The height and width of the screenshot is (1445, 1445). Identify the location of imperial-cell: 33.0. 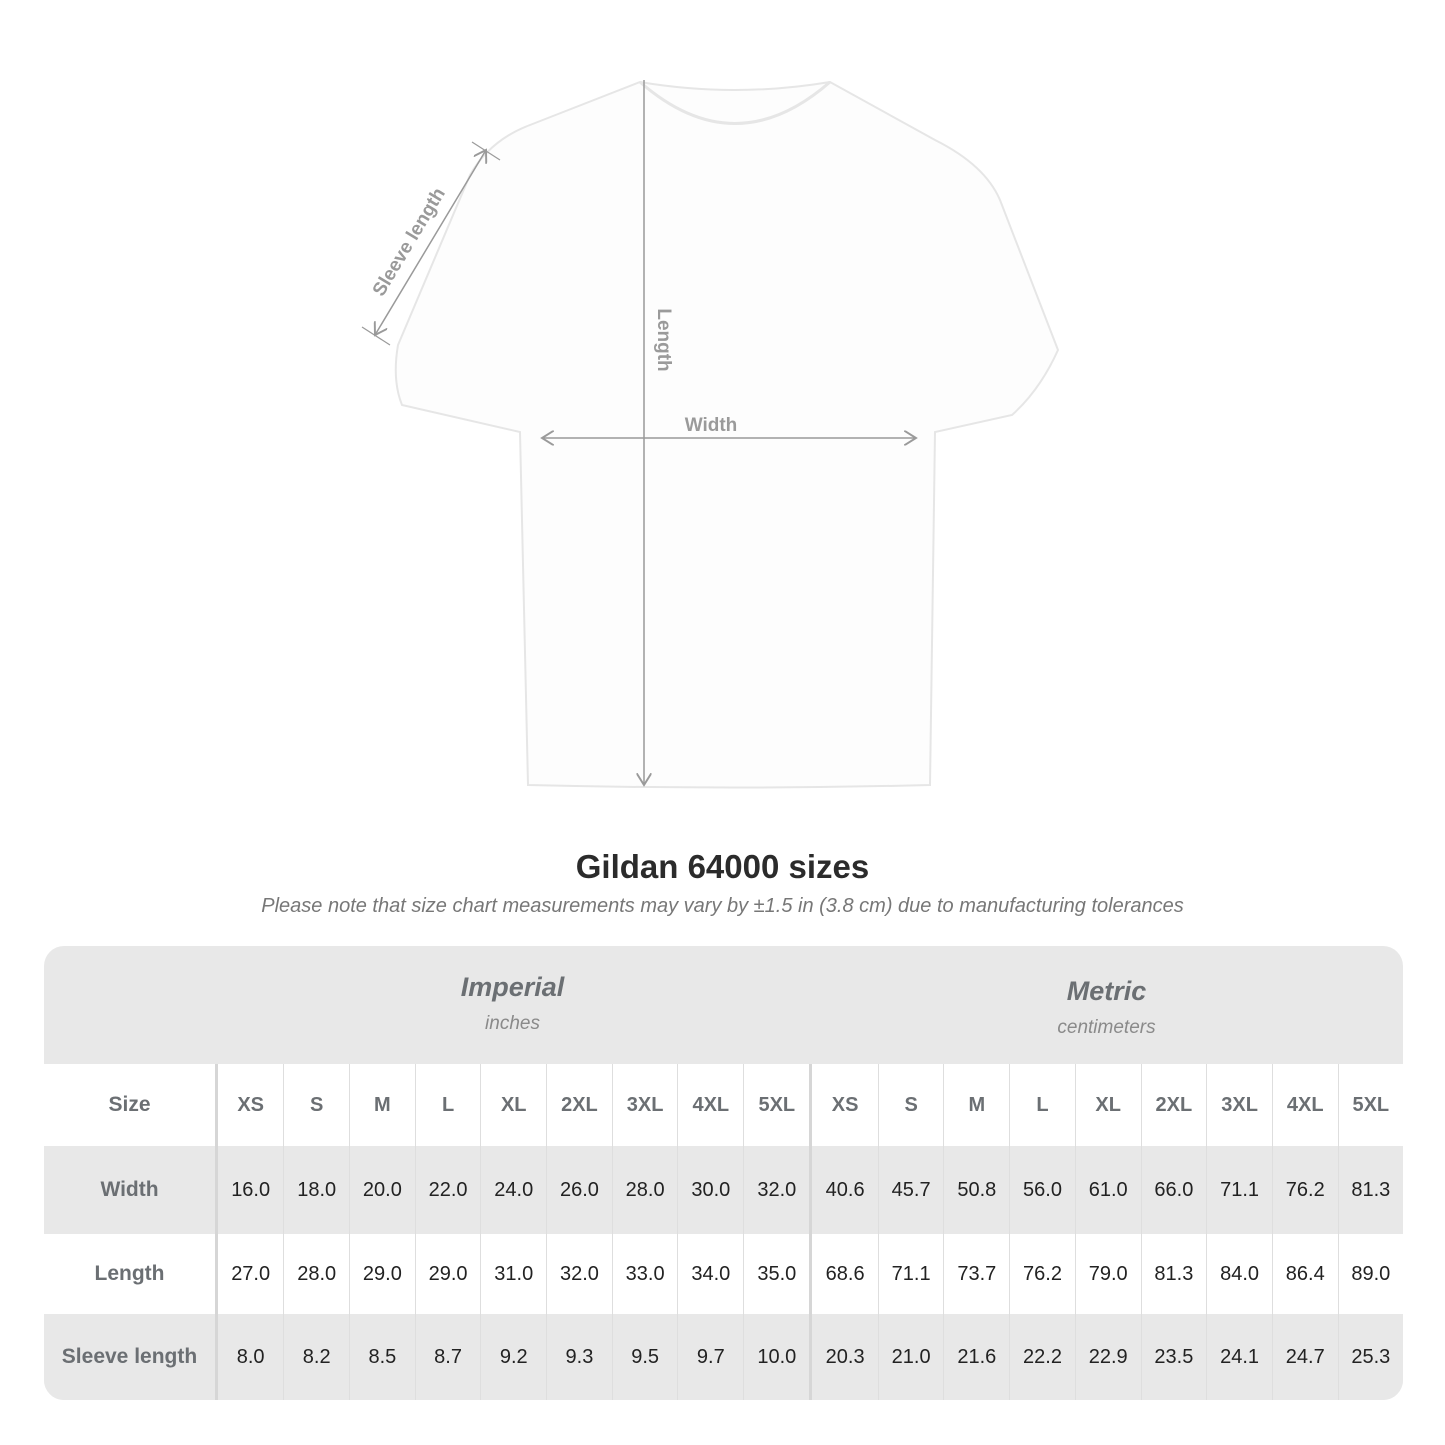
(644, 1274).